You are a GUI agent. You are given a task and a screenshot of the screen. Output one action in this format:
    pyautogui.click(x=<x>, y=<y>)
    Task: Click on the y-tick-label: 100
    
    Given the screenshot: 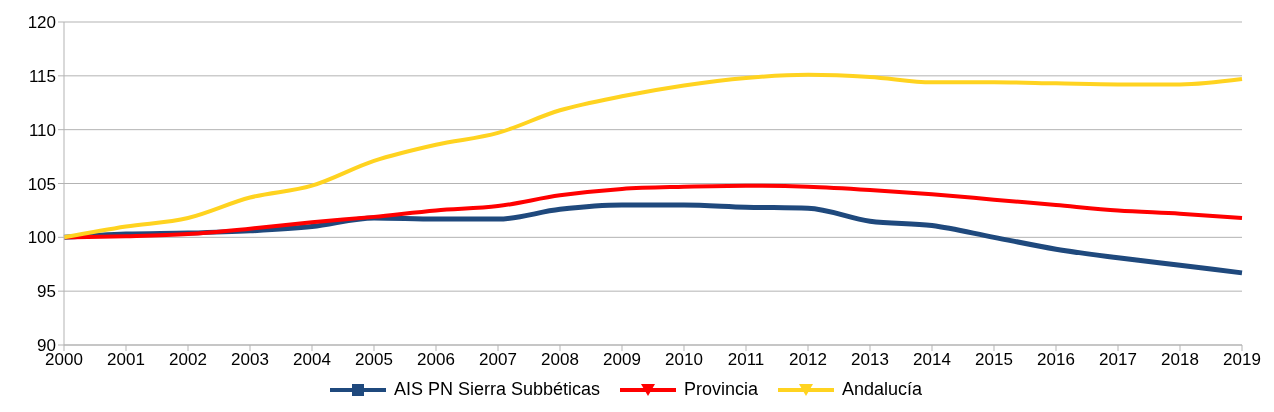 What is the action you would take?
    pyautogui.click(x=41, y=238)
    